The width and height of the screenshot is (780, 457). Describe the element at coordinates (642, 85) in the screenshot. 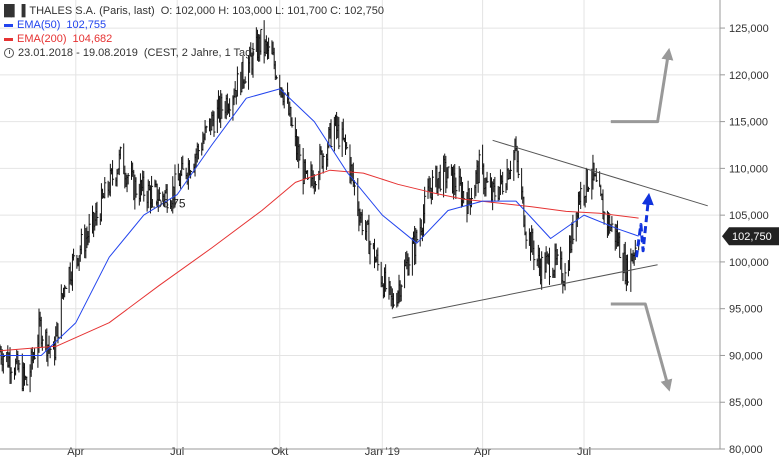

I see `bullish-scenario-arrow` at that location.